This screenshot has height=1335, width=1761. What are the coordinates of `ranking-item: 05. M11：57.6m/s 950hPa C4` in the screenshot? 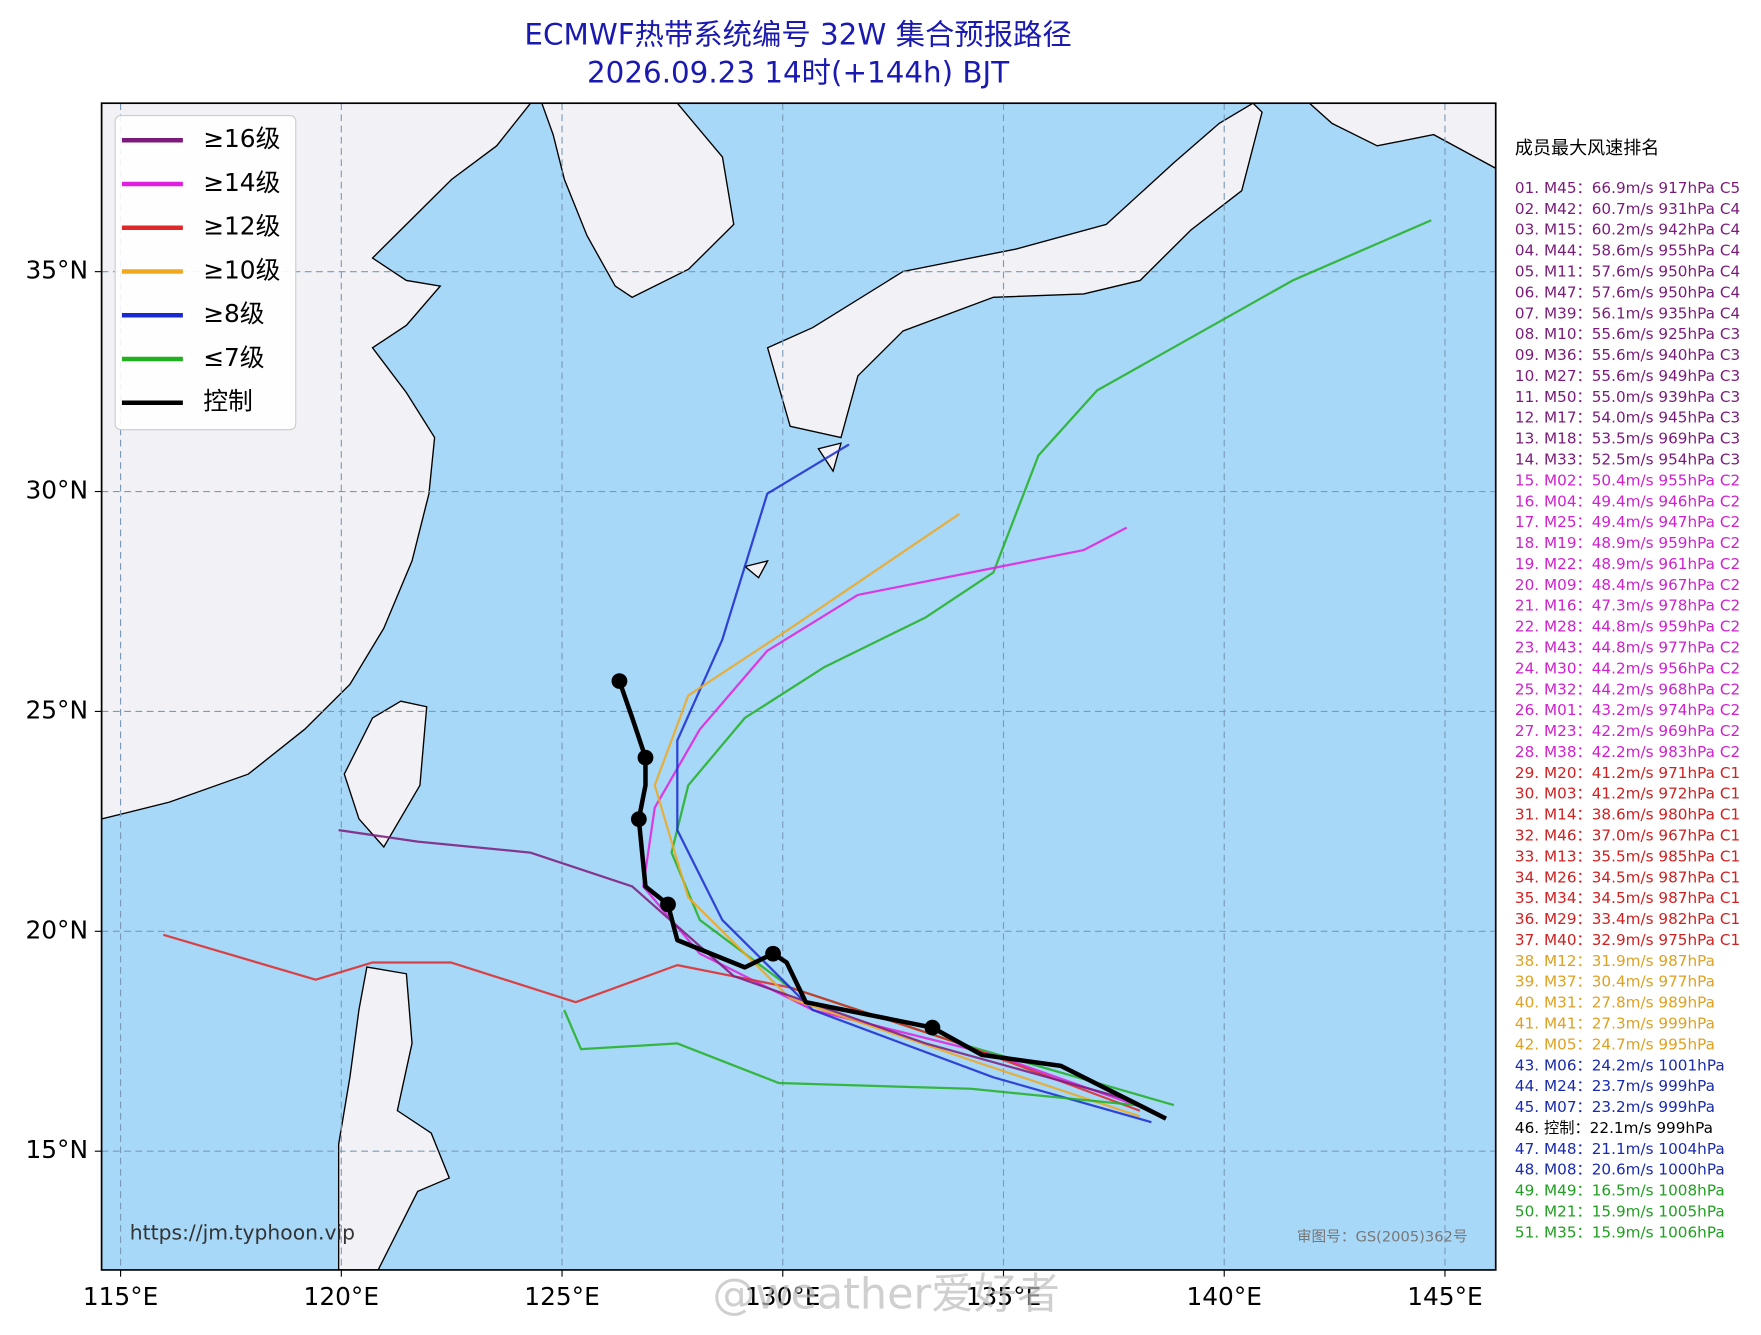 It's located at (1627, 272).